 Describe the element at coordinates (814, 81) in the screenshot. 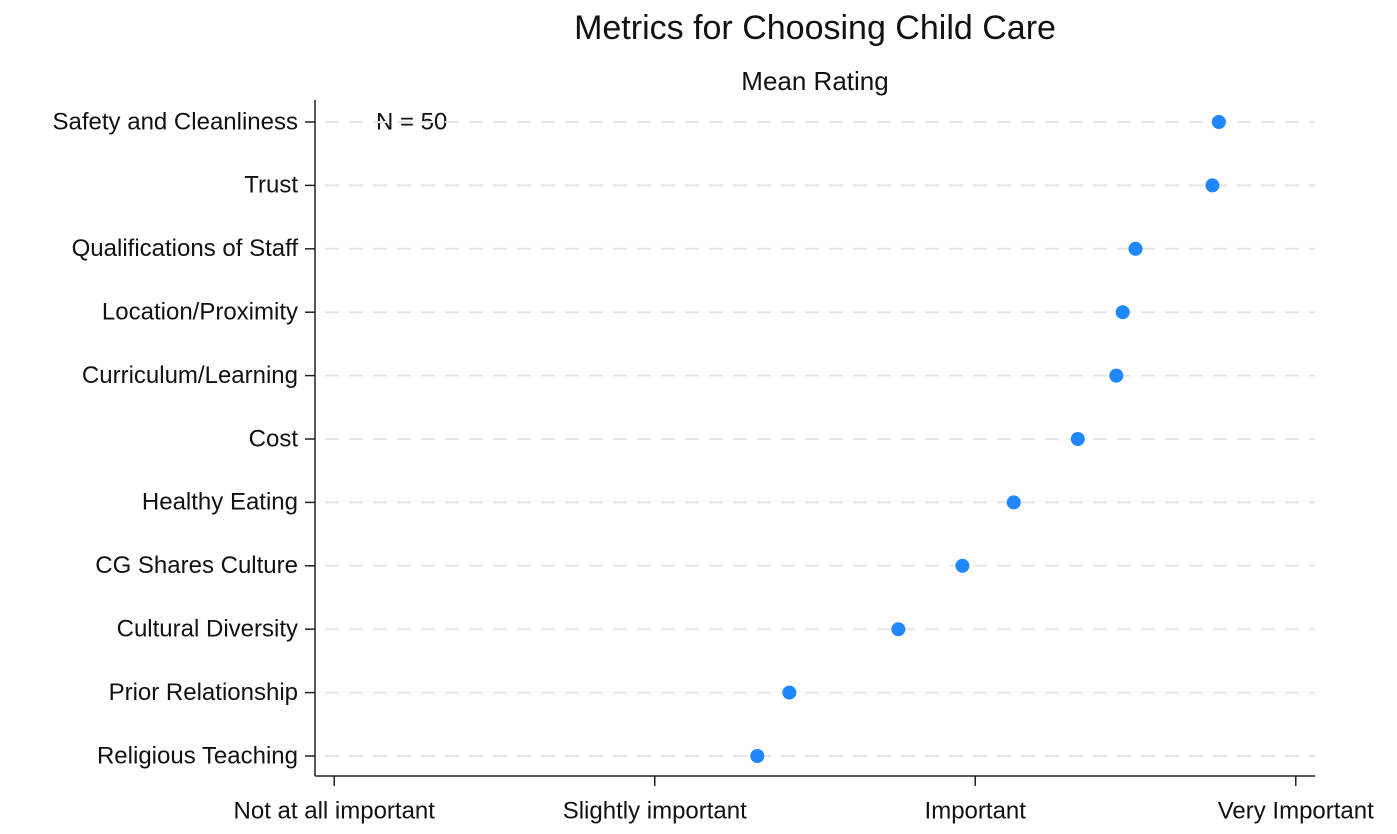

I see `chart-subtitle: Mean Rating` at that location.